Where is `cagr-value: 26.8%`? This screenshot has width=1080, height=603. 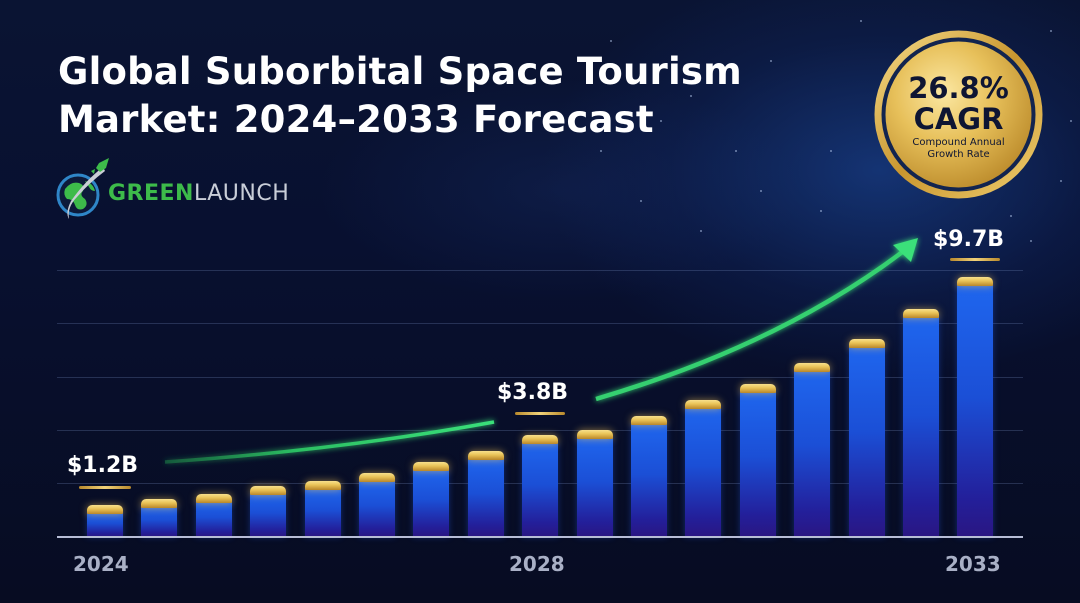 cagr-value: 26.8% is located at coordinates (958, 88).